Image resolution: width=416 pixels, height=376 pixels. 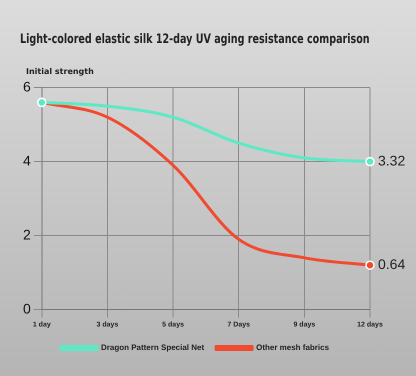 What do you see at coordinates (152, 347) in the screenshot?
I see `legend-label: Dragon Pattern Special Net` at bounding box center [152, 347].